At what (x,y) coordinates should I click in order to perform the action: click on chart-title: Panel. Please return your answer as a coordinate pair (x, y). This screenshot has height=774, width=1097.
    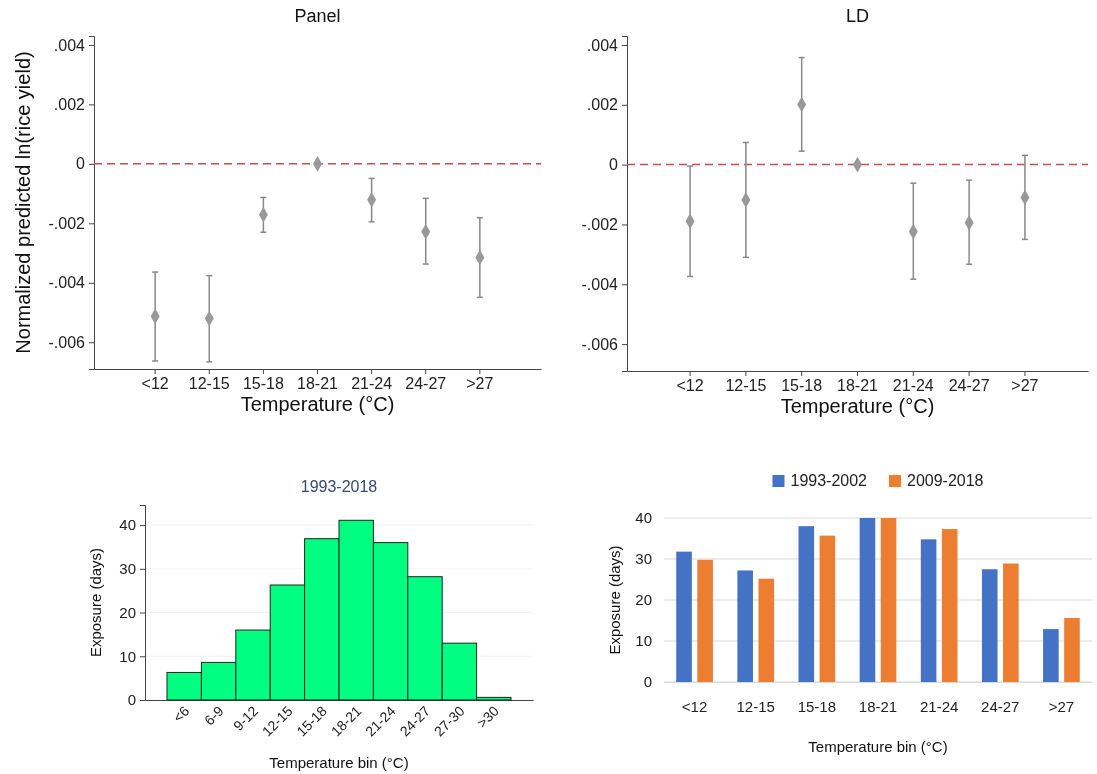
    Looking at the image, I should click on (317, 16).